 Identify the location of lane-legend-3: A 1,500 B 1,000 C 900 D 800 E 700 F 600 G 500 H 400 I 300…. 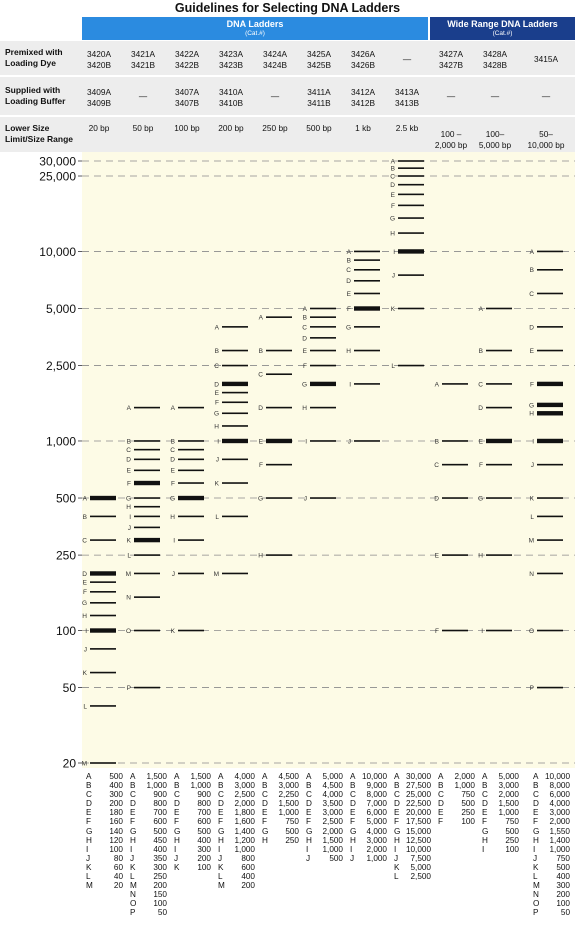
(192, 822).